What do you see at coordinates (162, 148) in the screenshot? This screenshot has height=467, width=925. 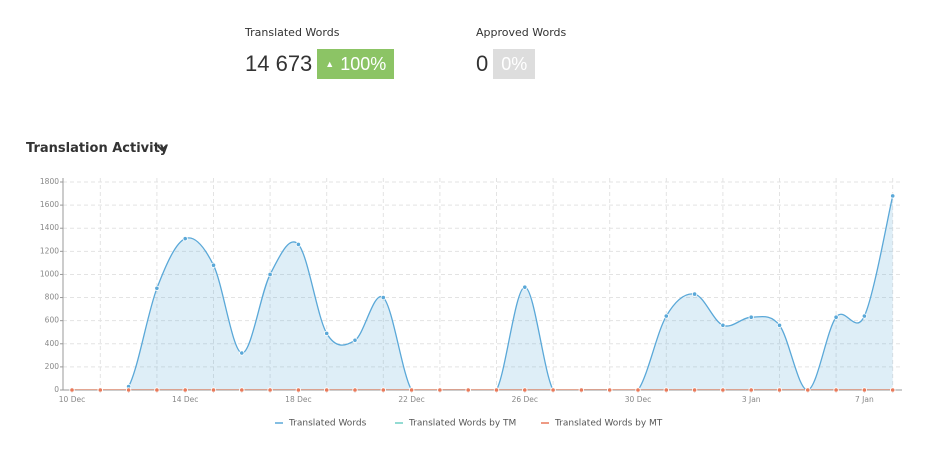 I see `dropdown-chevron` at bounding box center [162, 148].